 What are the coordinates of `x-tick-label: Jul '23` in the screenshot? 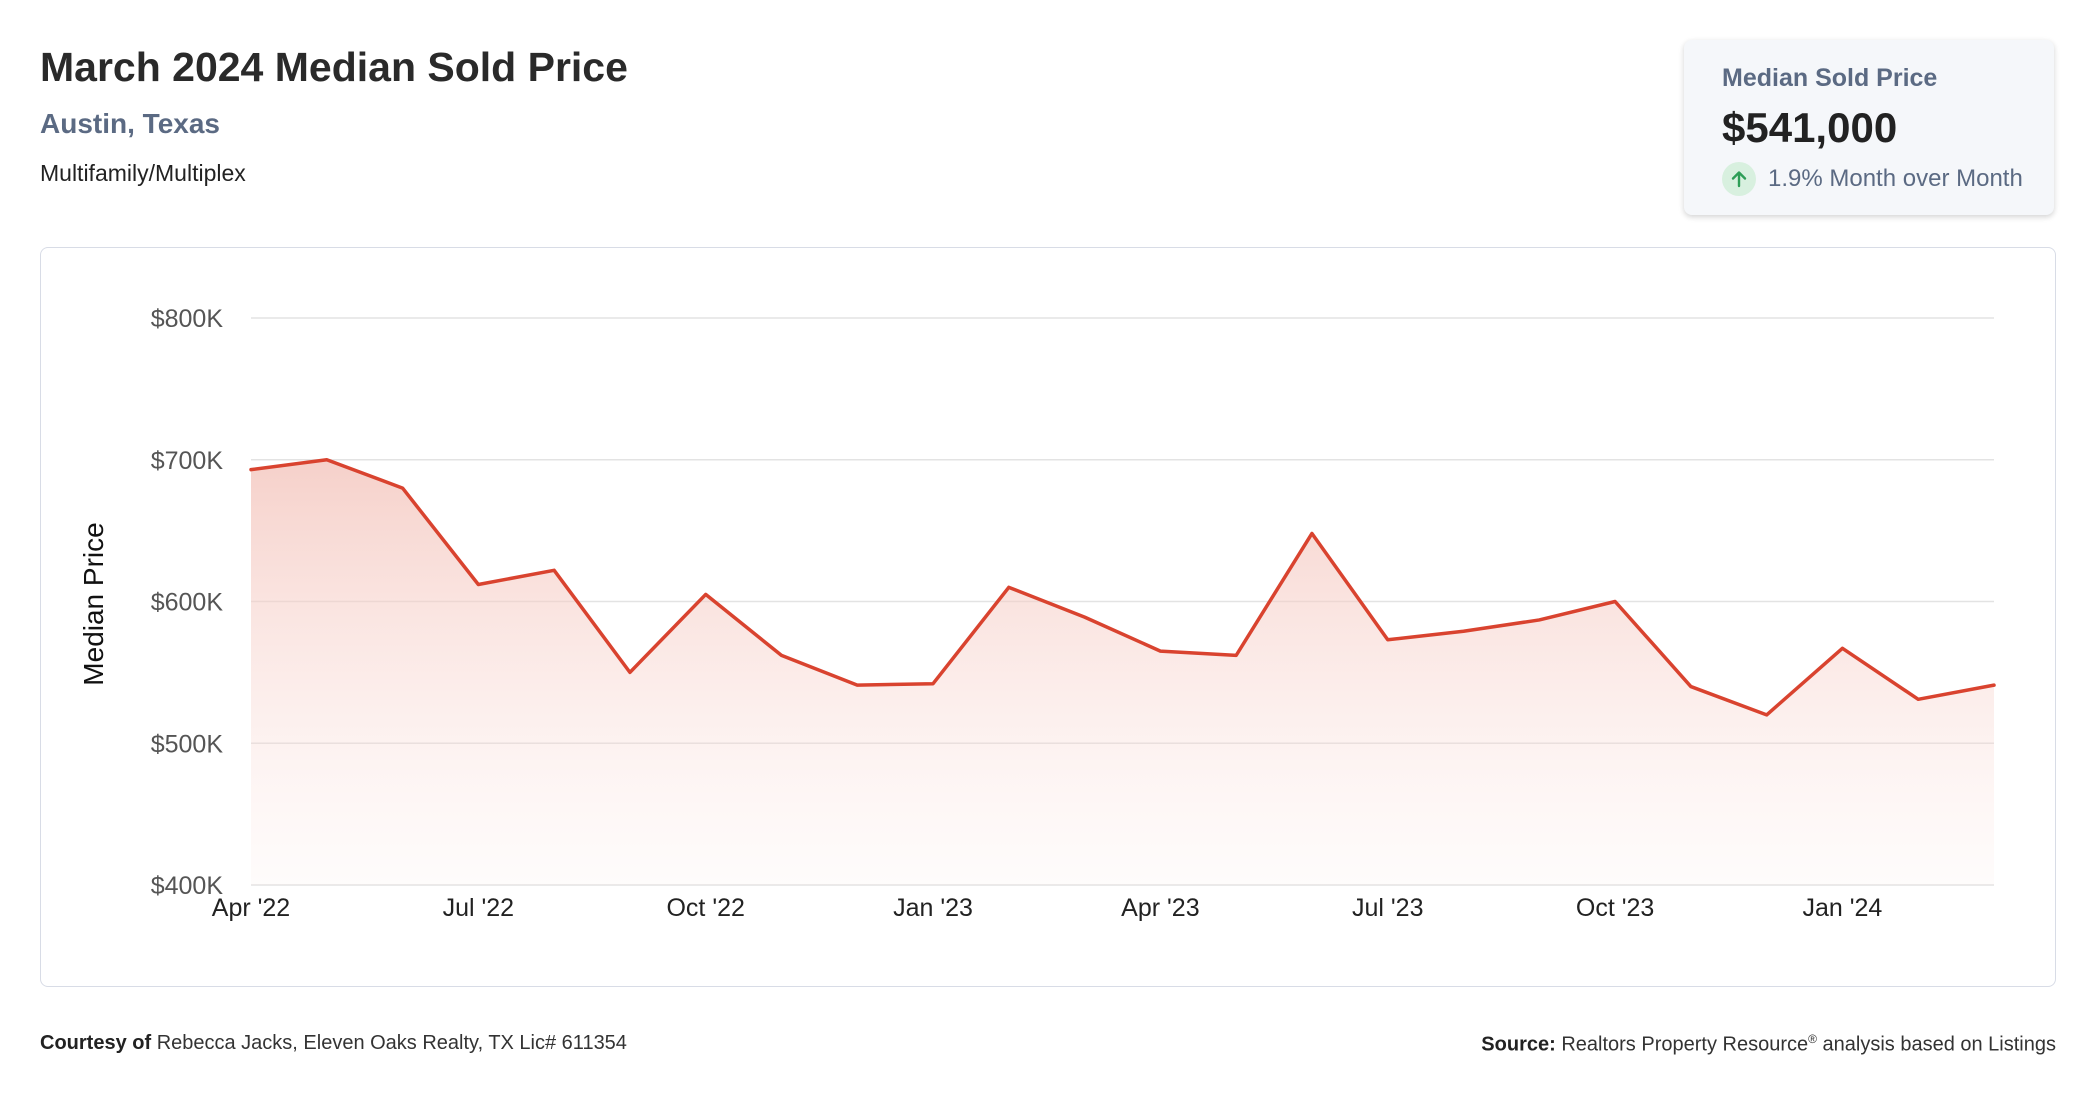 It's located at (1387, 908).